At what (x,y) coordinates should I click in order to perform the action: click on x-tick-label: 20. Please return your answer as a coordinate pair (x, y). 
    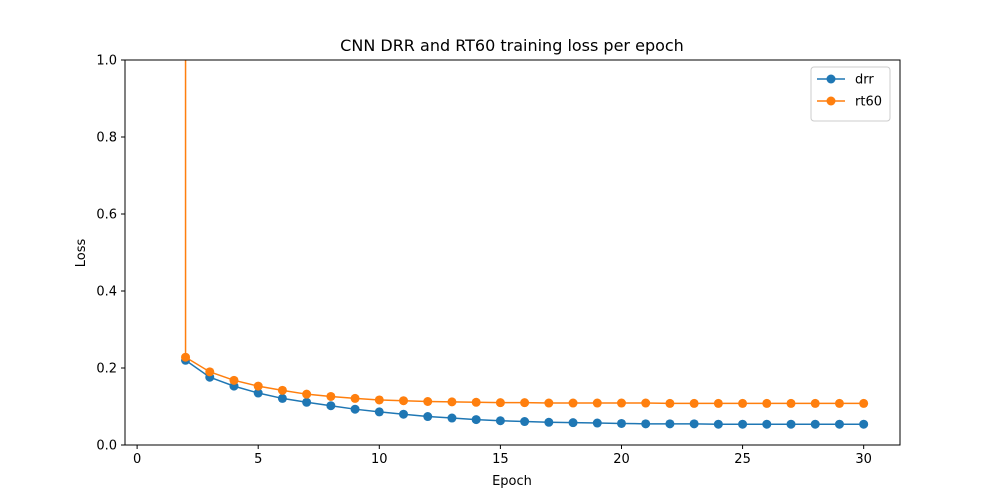
    Looking at the image, I should click on (621, 459).